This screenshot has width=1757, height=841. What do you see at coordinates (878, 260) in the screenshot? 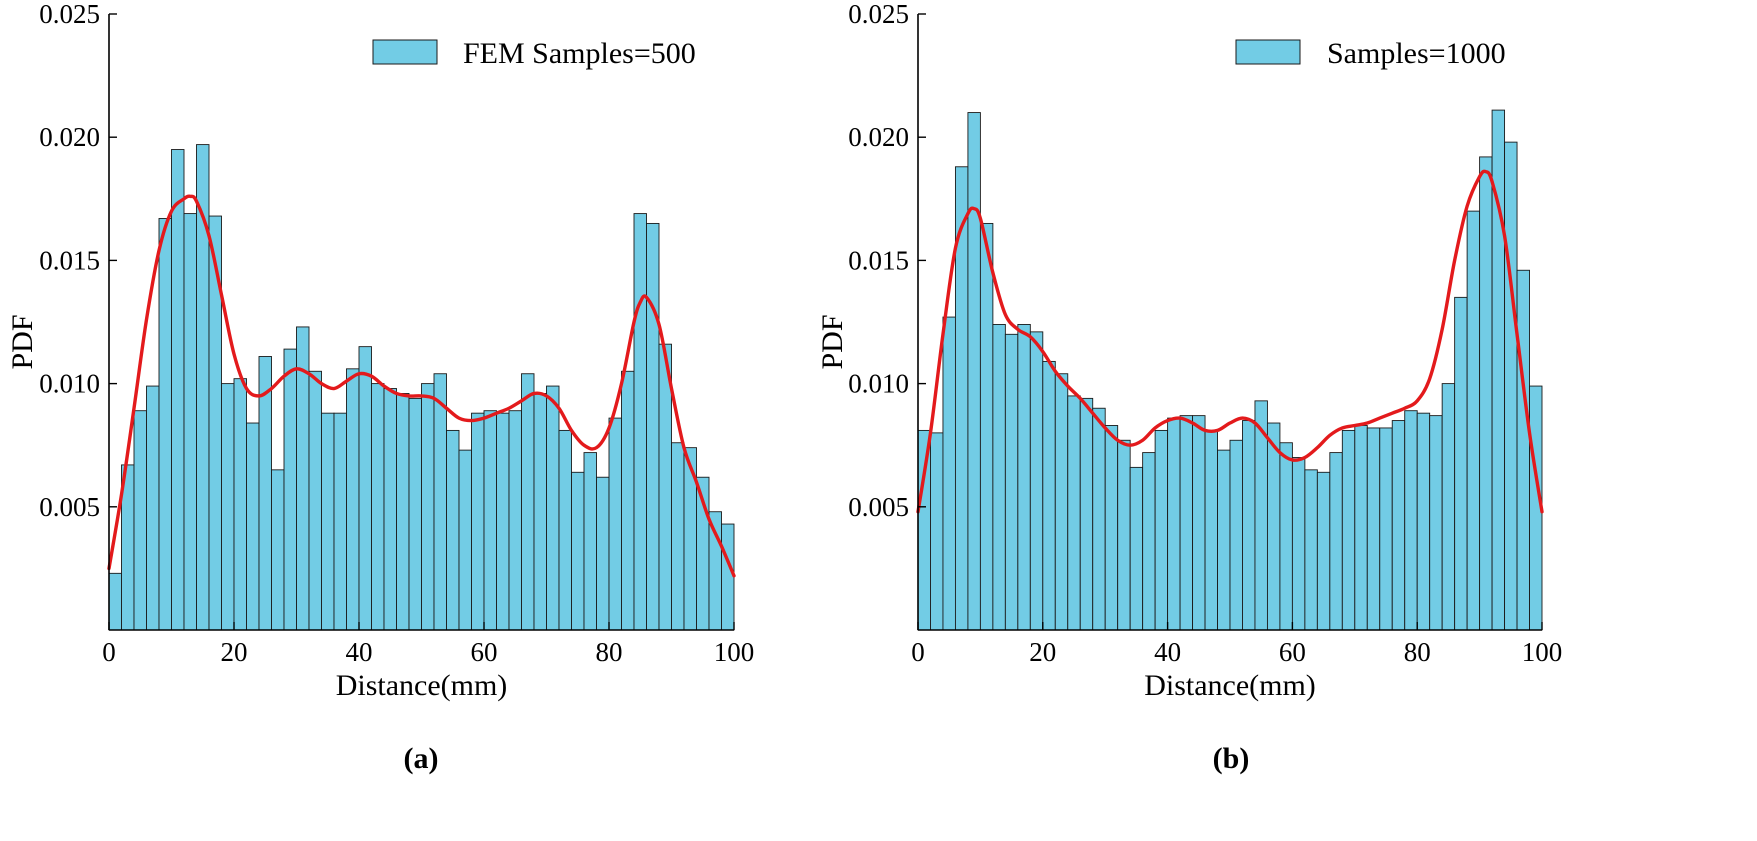
I see `panel-b-y-tick-label: 0.015` at bounding box center [878, 260].